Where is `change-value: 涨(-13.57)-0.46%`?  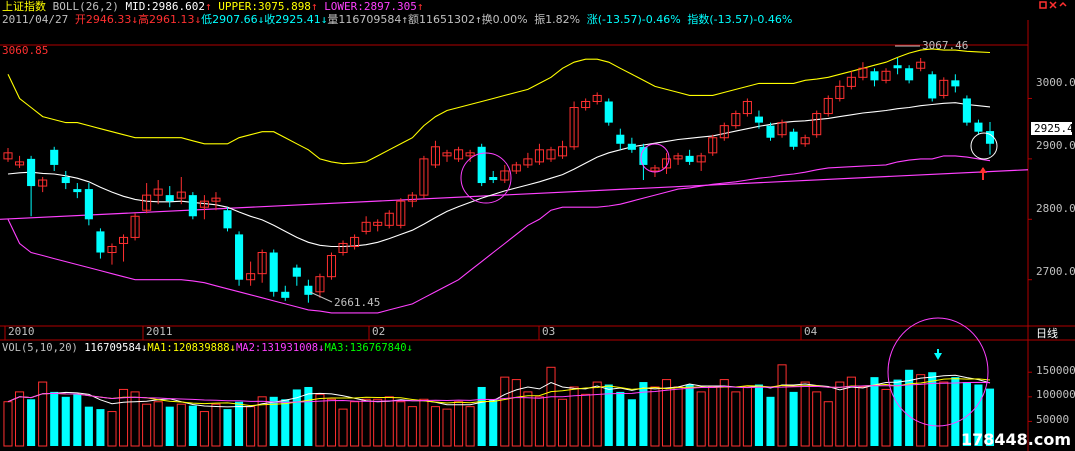
change-value: 涨(-13.57)-0.46% is located at coordinates (633, 19).